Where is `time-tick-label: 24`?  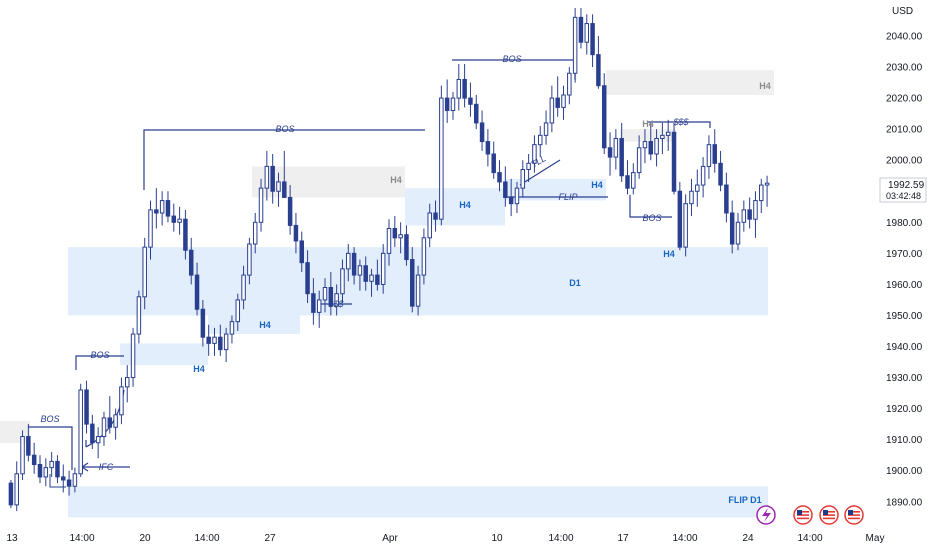
time-tick-label: 24 is located at coordinates (748, 538).